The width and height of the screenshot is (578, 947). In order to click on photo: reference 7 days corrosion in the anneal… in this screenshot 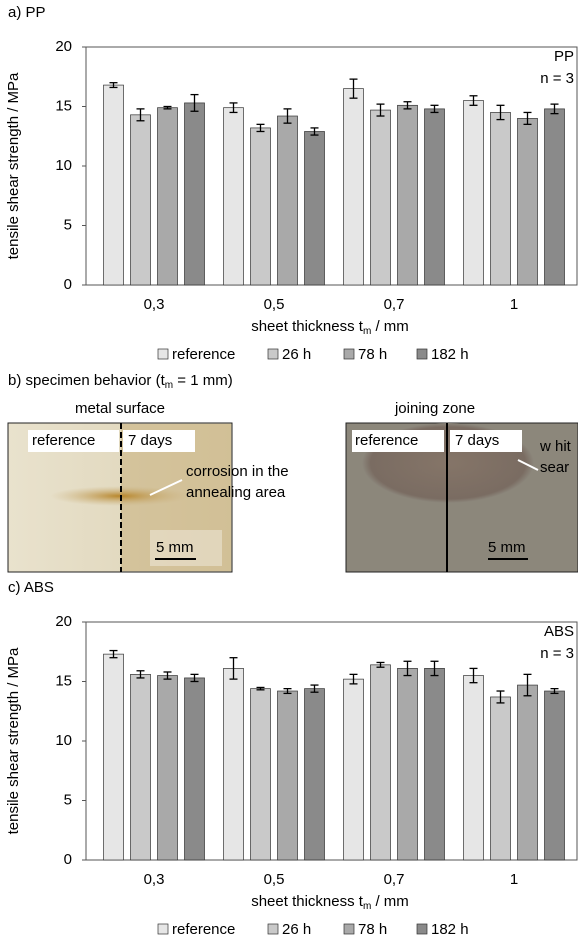, I will do `click(148, 497)`.